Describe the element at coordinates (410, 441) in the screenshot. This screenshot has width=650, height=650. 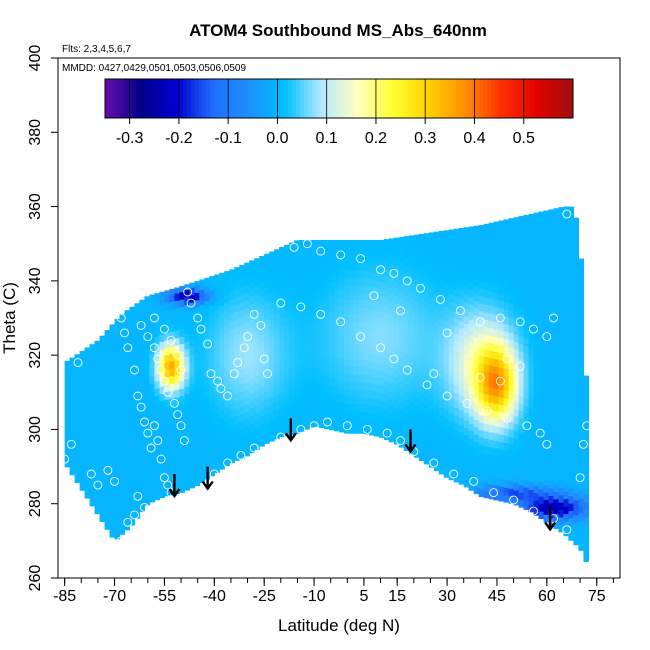
I see `down-arrow` at that location.